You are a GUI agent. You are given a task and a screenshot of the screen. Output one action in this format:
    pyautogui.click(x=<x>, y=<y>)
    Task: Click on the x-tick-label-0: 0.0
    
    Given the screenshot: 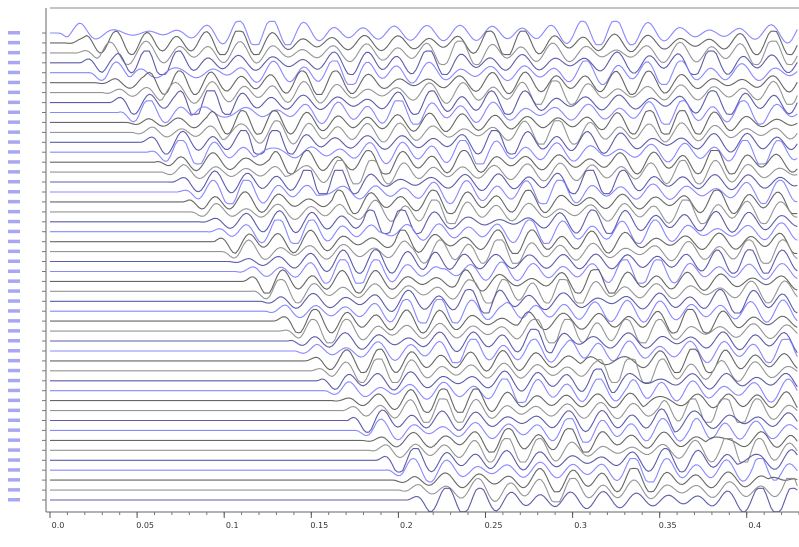 What is the action you would take?
    pyautogui.click(x=58, y=525)
    